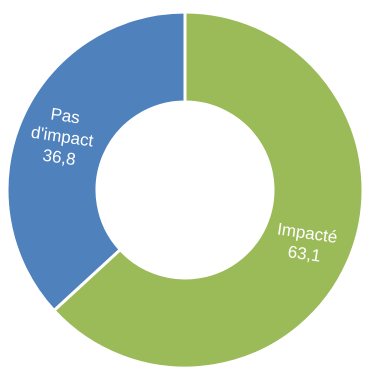 The height and width of the screenshot is (371, 370). What do you see at coordinates (304, 254) in the screenshot?
I see `value-label: 63,1` at bounding box center [304, 254].